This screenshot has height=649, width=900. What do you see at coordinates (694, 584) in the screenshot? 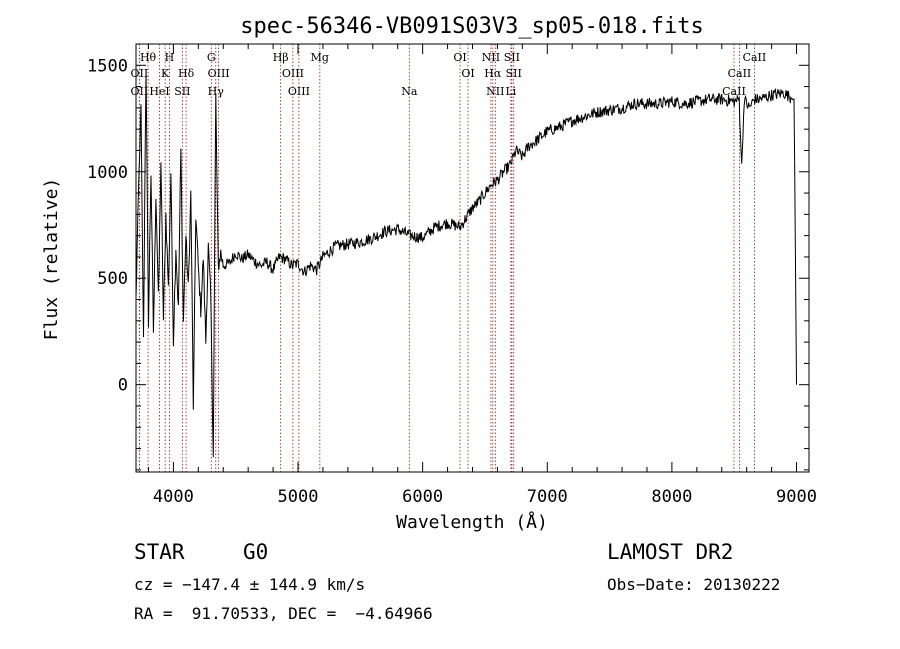
I see `observation-date: Obs−Date: 20130222` at bounding box center [694, 584].